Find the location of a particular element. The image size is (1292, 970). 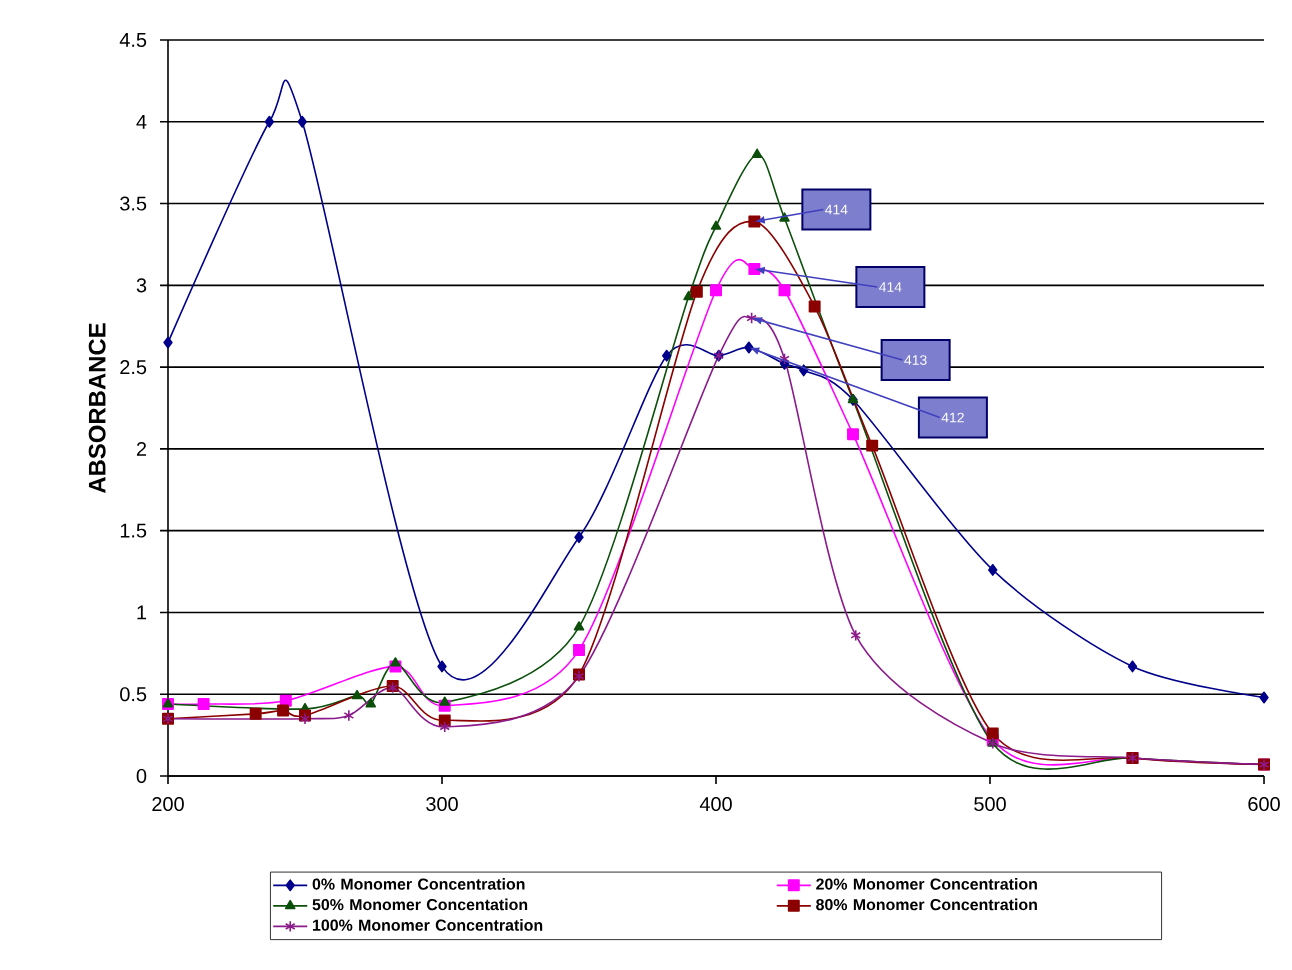

y-tick-label: 4.5 is located at coordinates (133, 40).